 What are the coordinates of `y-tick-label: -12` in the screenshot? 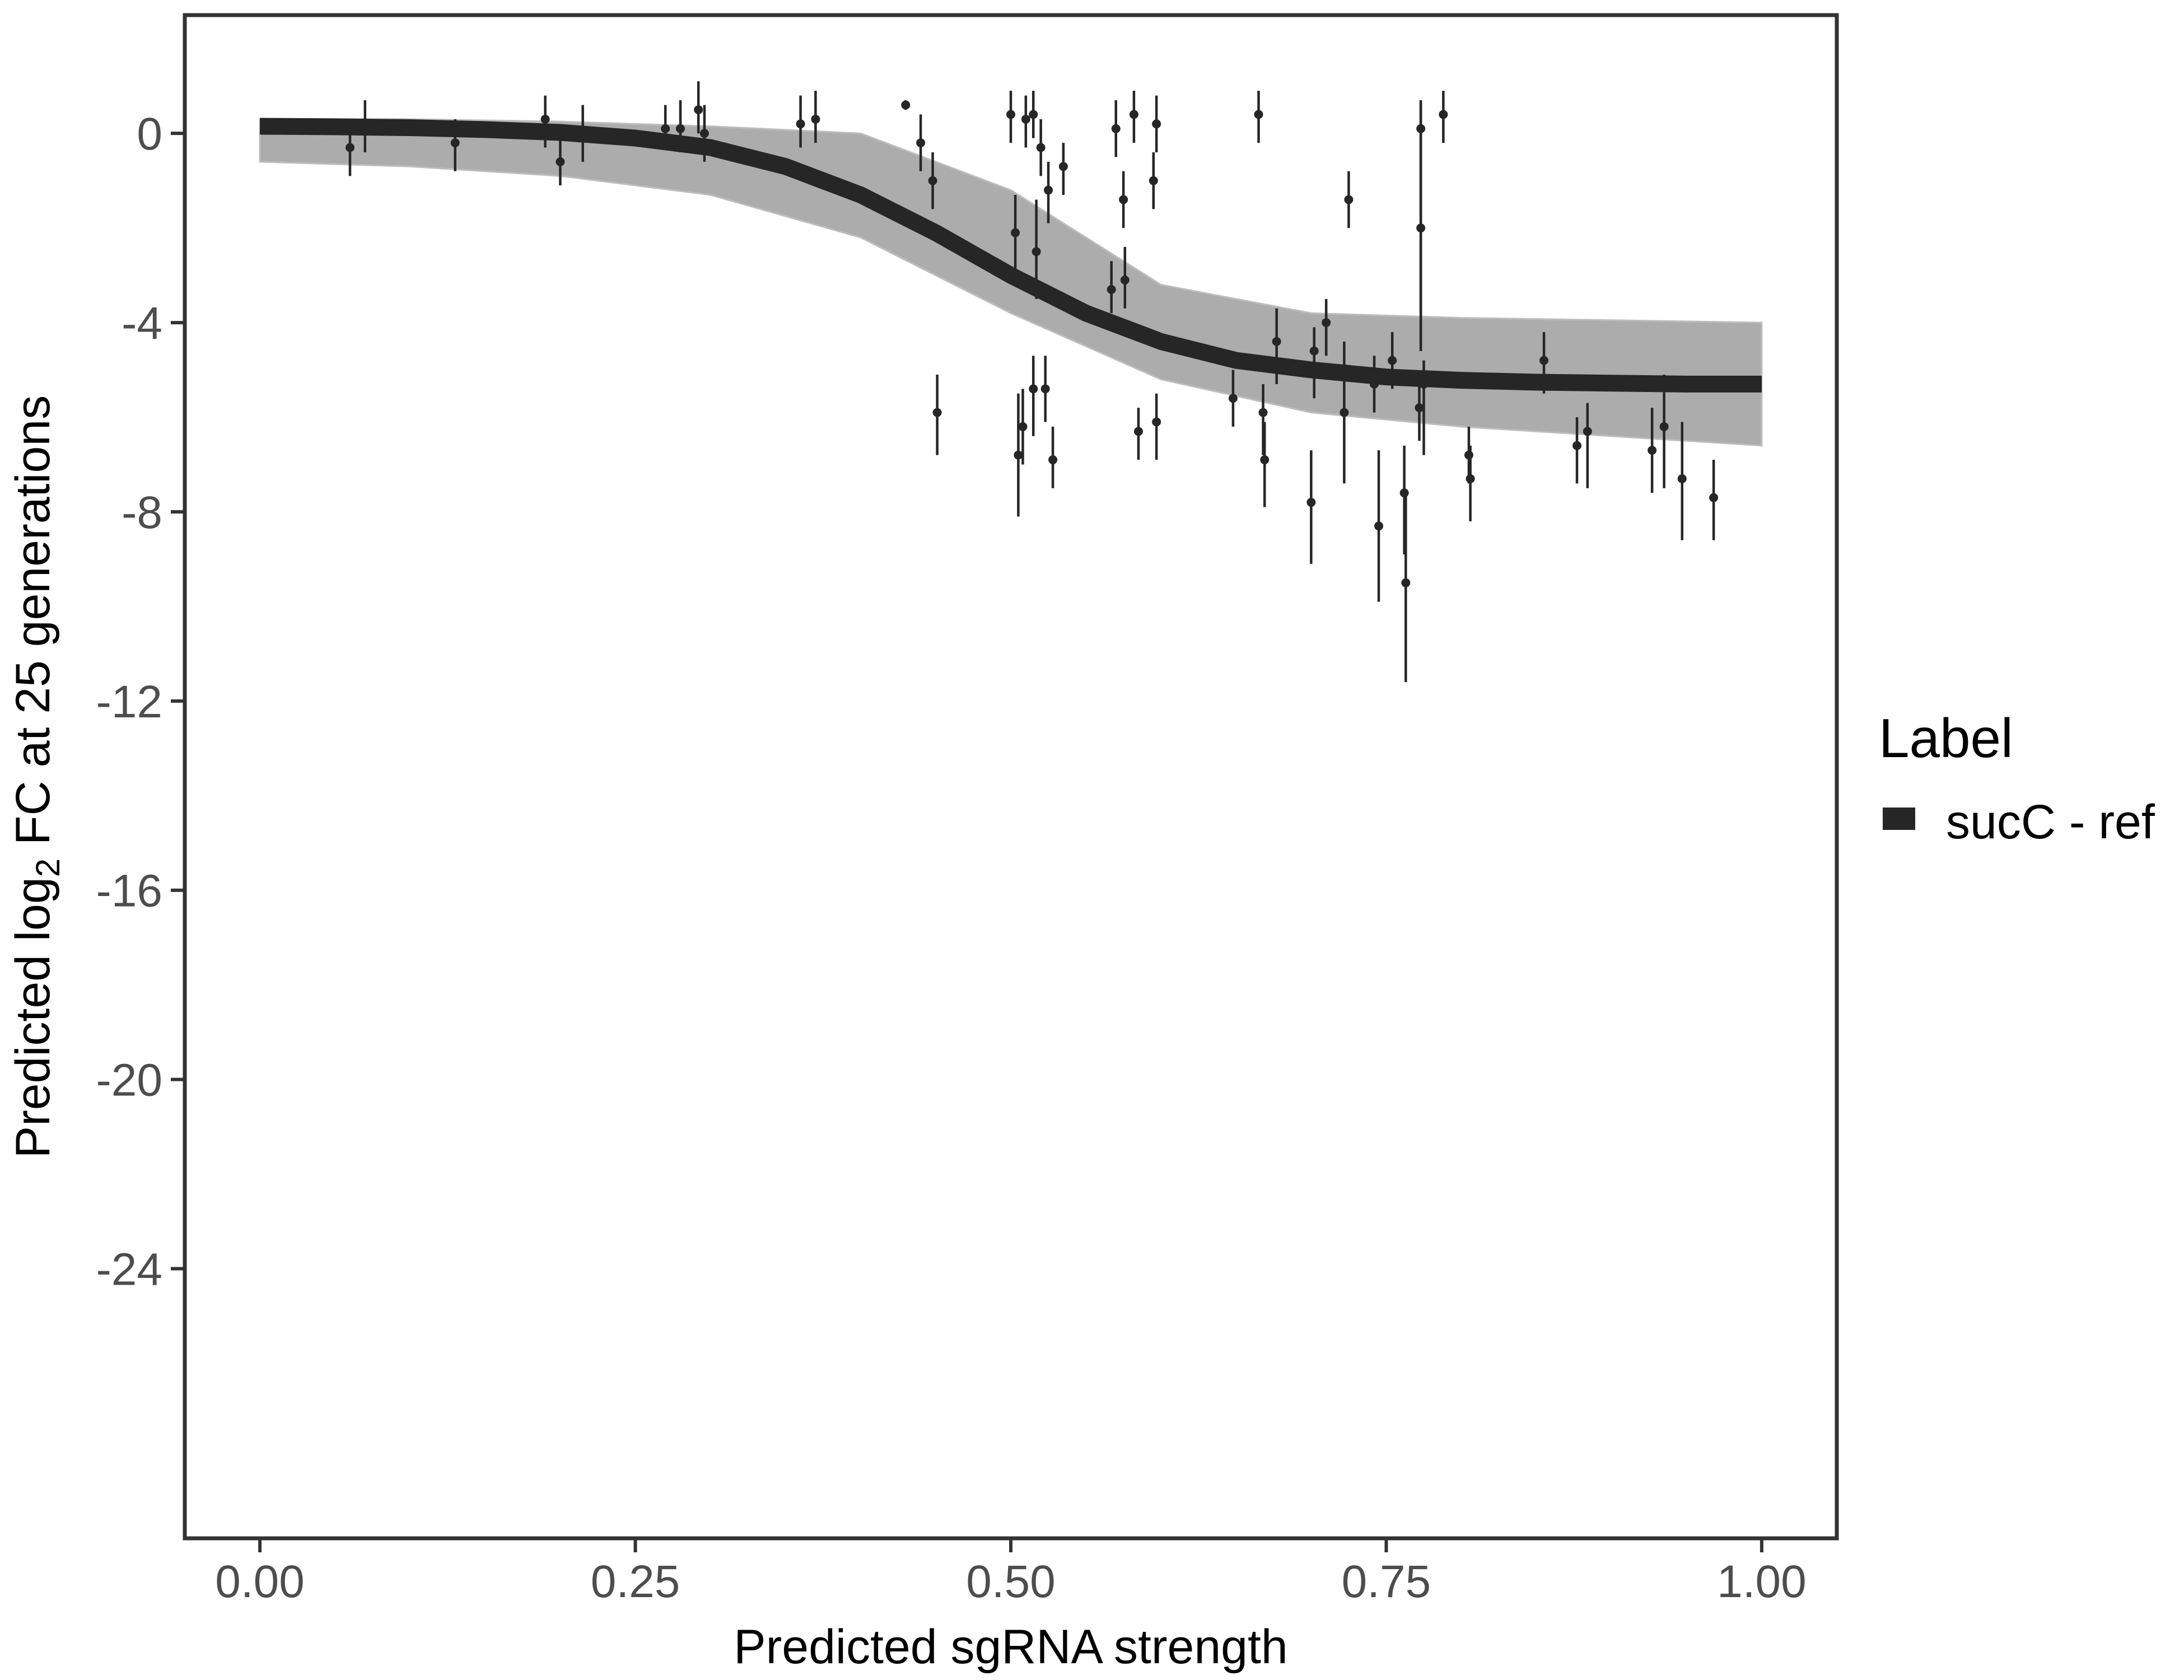 It's located at (129, 702).